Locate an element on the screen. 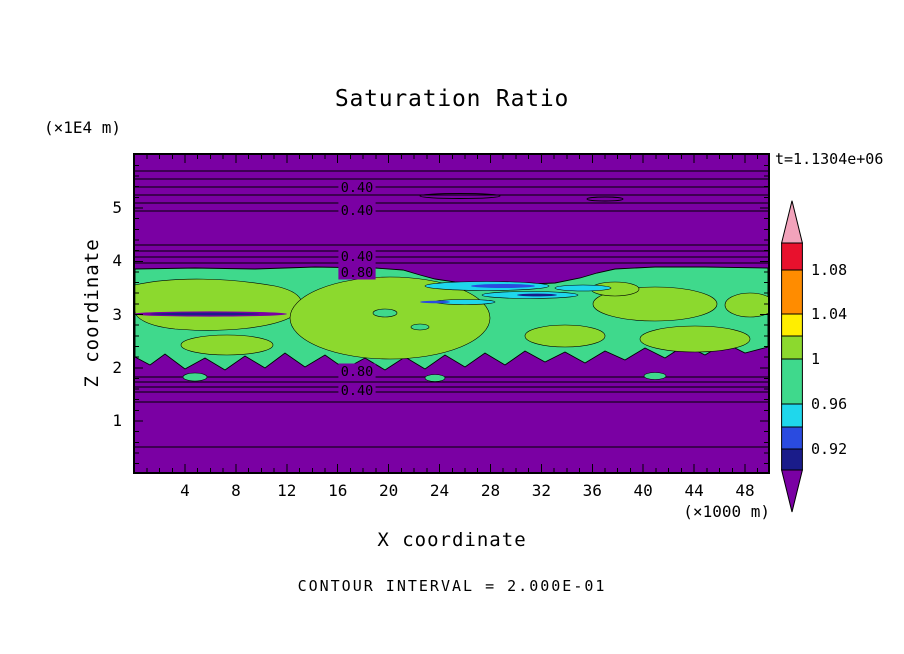 The width and height of the screenshot is (904, 654). high-saturation-patches is located at coordinates (451, 318).